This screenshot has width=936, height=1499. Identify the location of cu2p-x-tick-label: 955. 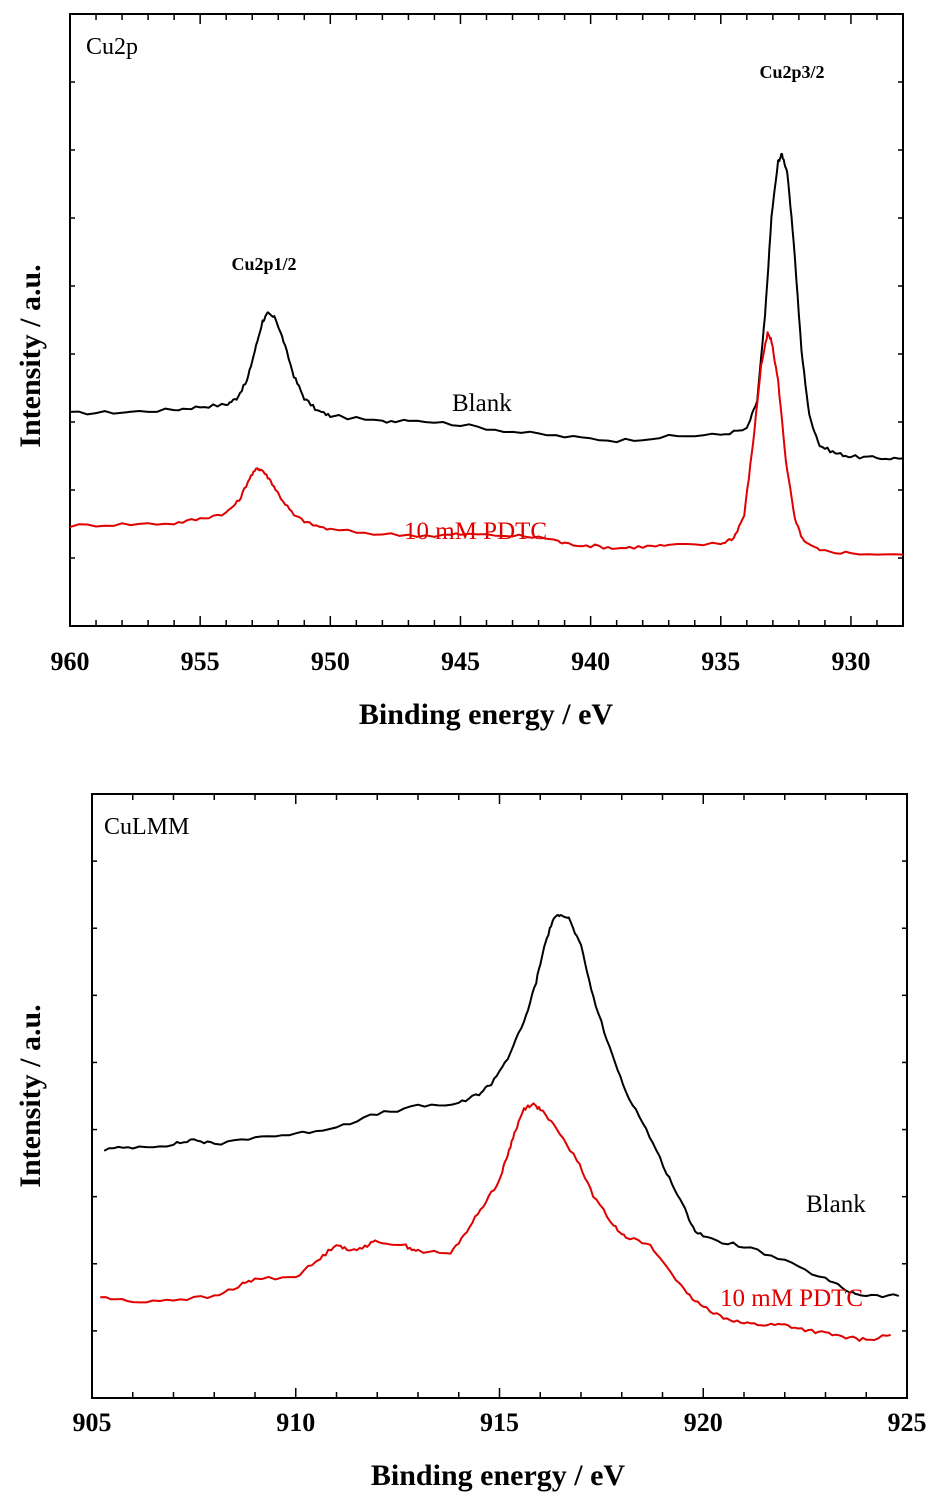
(200, 661).